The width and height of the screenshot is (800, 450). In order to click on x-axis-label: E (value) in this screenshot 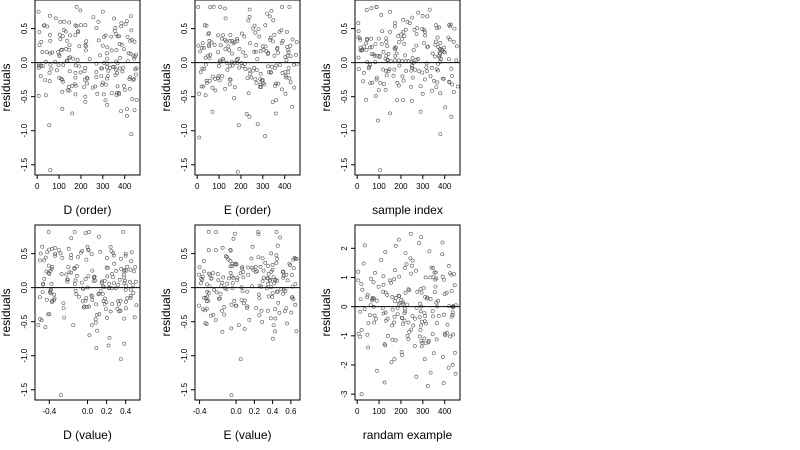, I will do `click(247, 435)`.